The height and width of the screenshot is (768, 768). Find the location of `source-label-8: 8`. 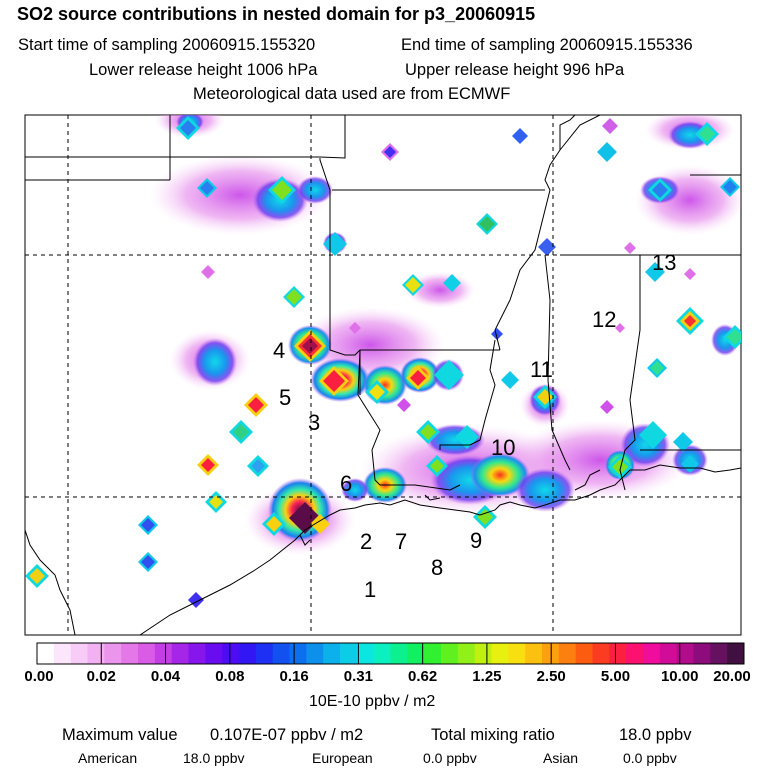

source-label-8: 8 is located at coordinates (437, 567).